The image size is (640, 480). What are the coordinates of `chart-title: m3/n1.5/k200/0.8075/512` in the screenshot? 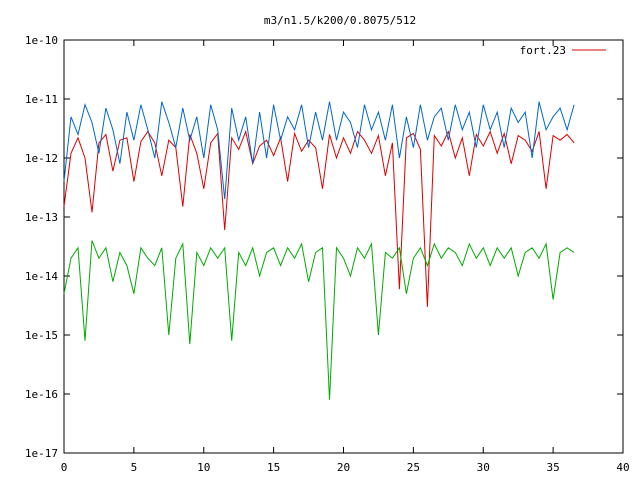 It's located at (340, 20).